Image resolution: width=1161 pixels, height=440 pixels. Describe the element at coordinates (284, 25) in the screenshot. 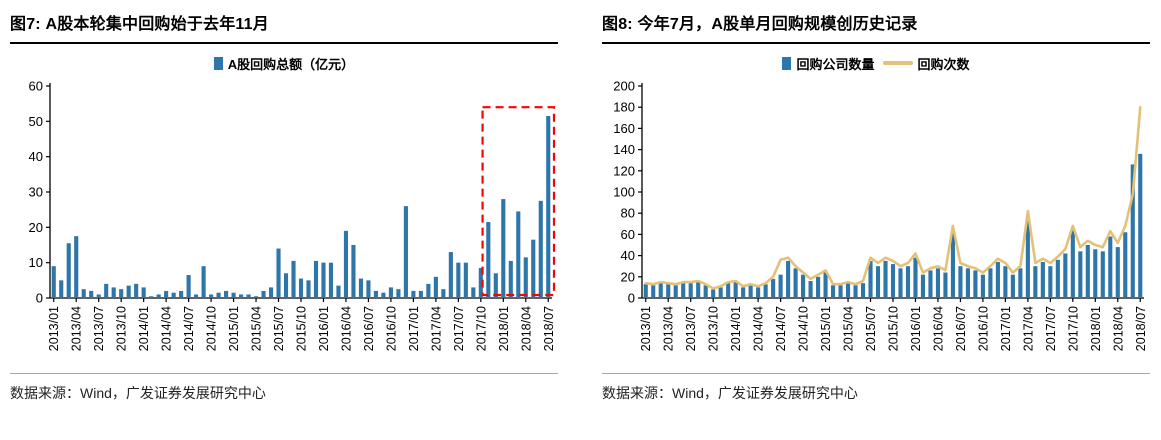

I see `figure7-title: 图7: A股本轮集中回购始于去年11月` at that location.